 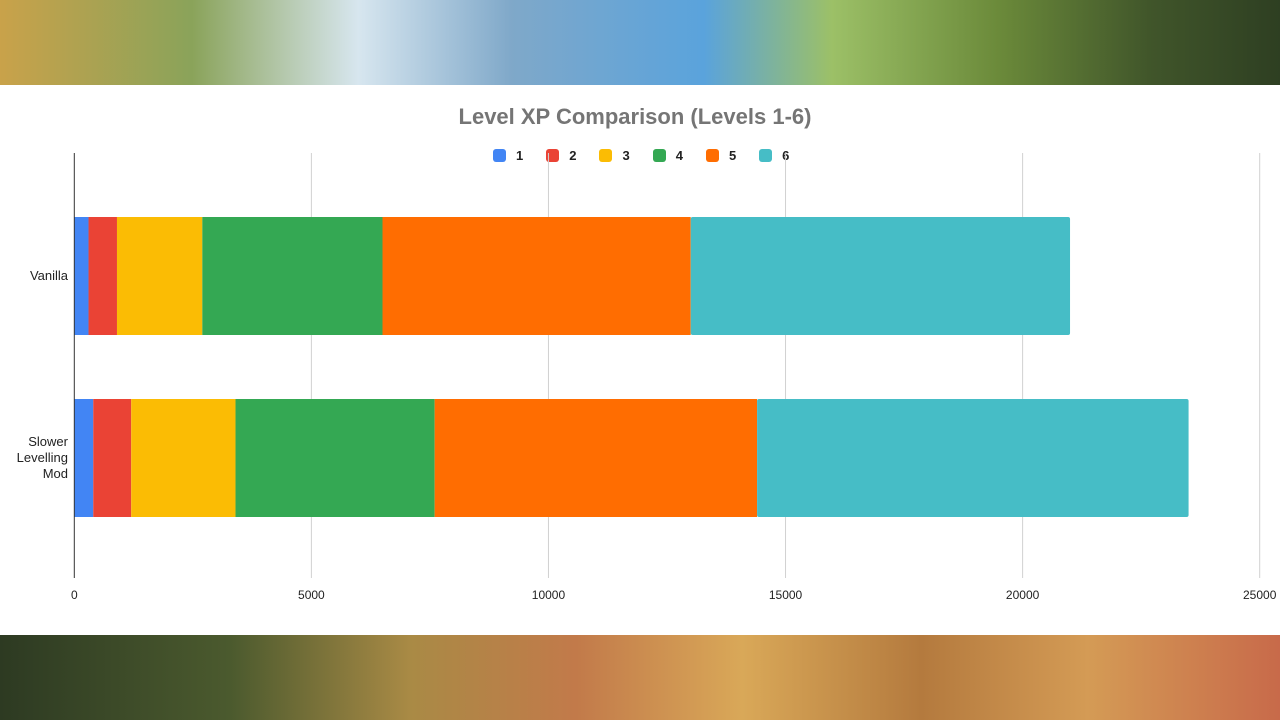 I want to click on x-tick-label: 10000, so click(x=549, y=595).